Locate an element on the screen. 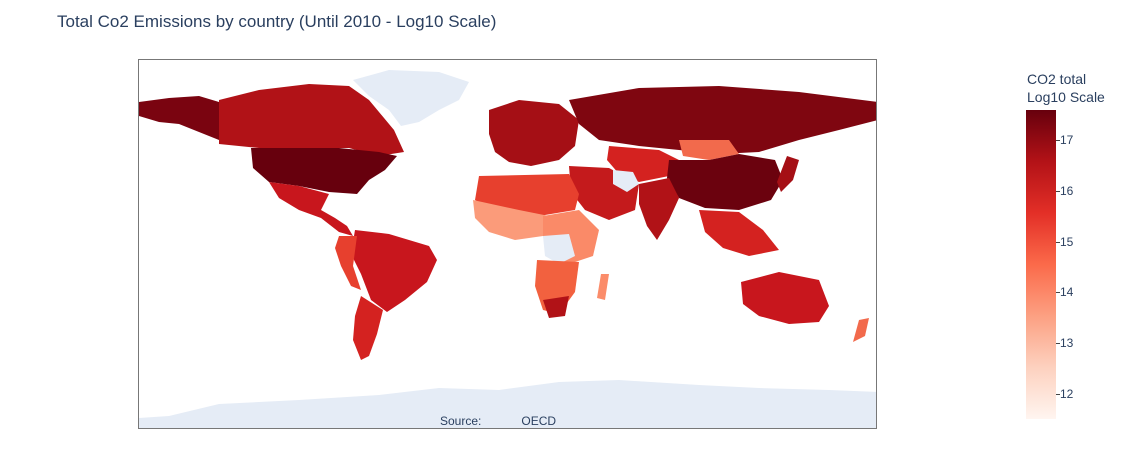 This screenshot has width=1132, height=450. region-north-africa is located at coordinates (527, 195).